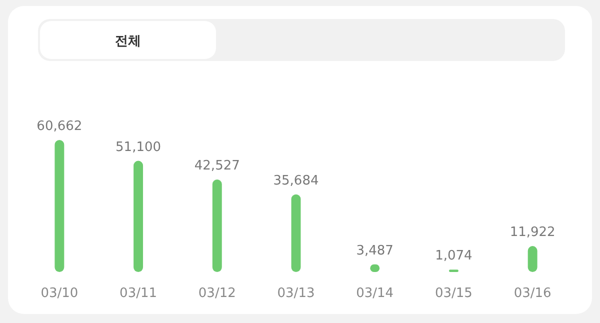 The height and width of the screenshot is (323, 600). I want to click on x-tick-label: 03/15, so click(453, 293).